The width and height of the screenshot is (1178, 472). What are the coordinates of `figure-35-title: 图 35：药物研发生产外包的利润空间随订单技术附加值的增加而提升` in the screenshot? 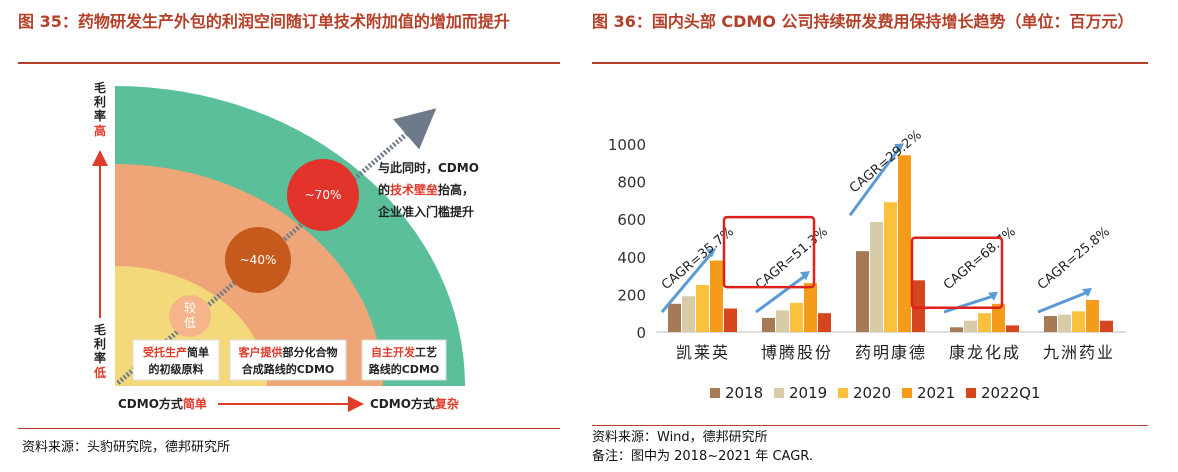 It's located at (264, 21).